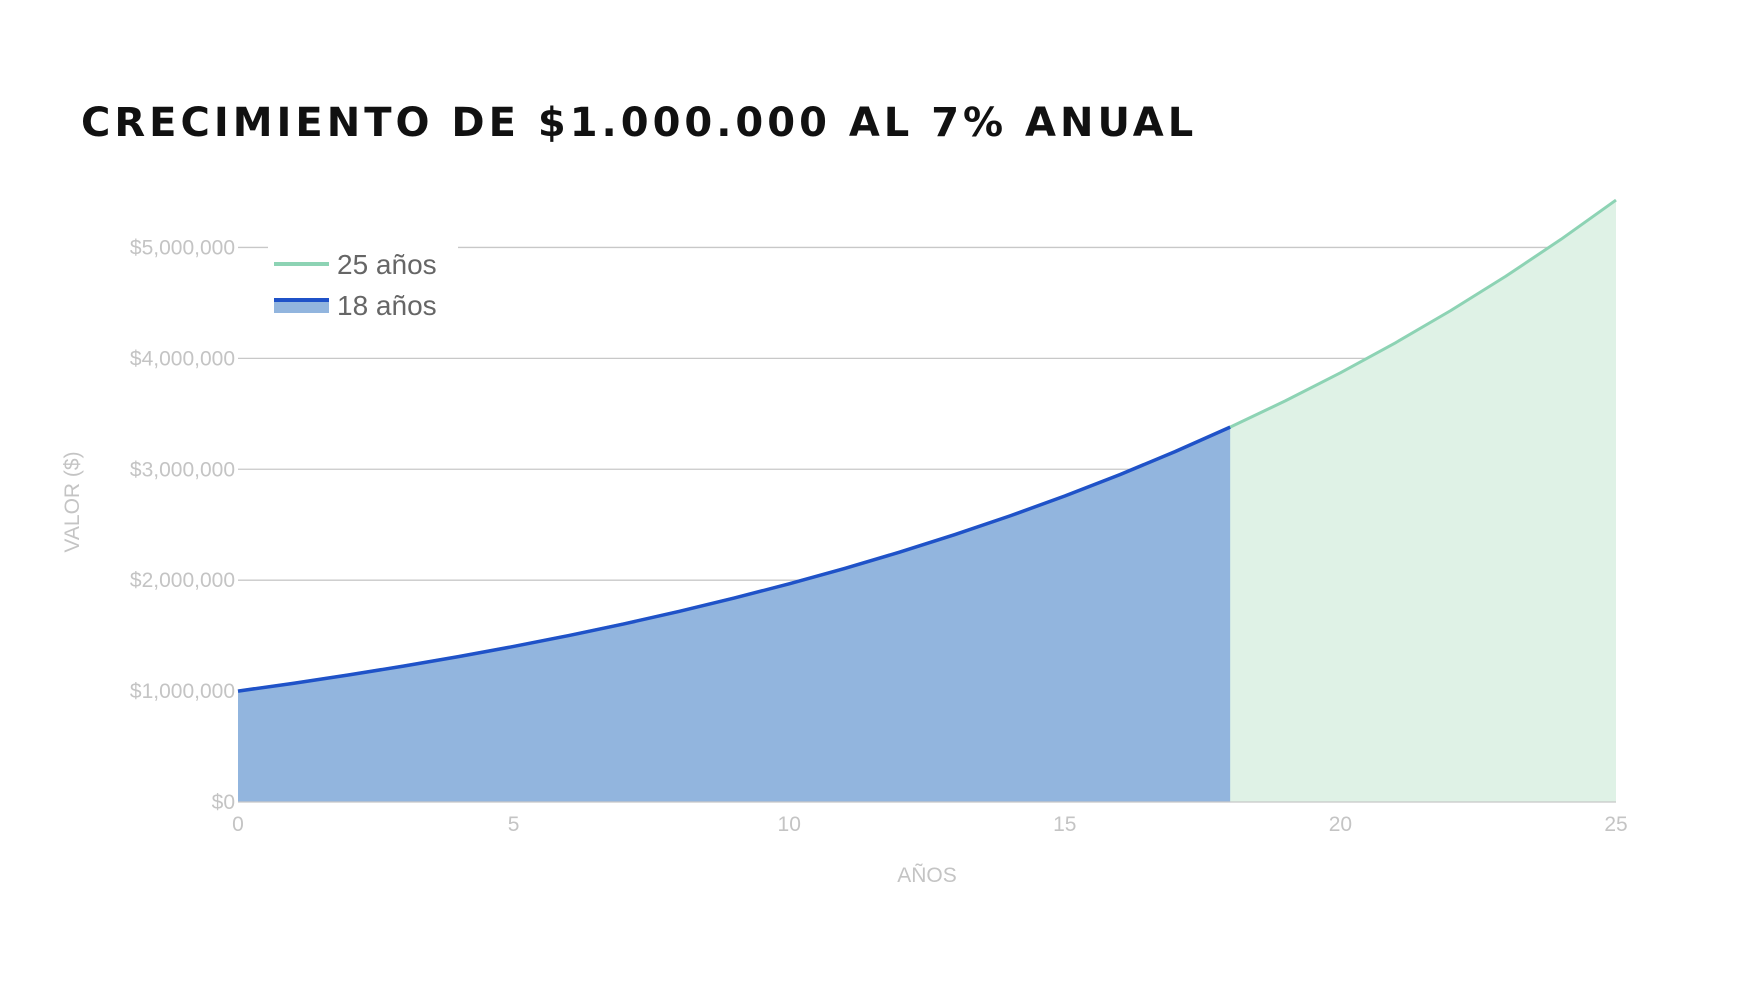 The width and height of the screenshot is (1749, 986). Describe the element at coordinates (514, 824) in the screenshot. I see `x-tick-label: 5` at that location.